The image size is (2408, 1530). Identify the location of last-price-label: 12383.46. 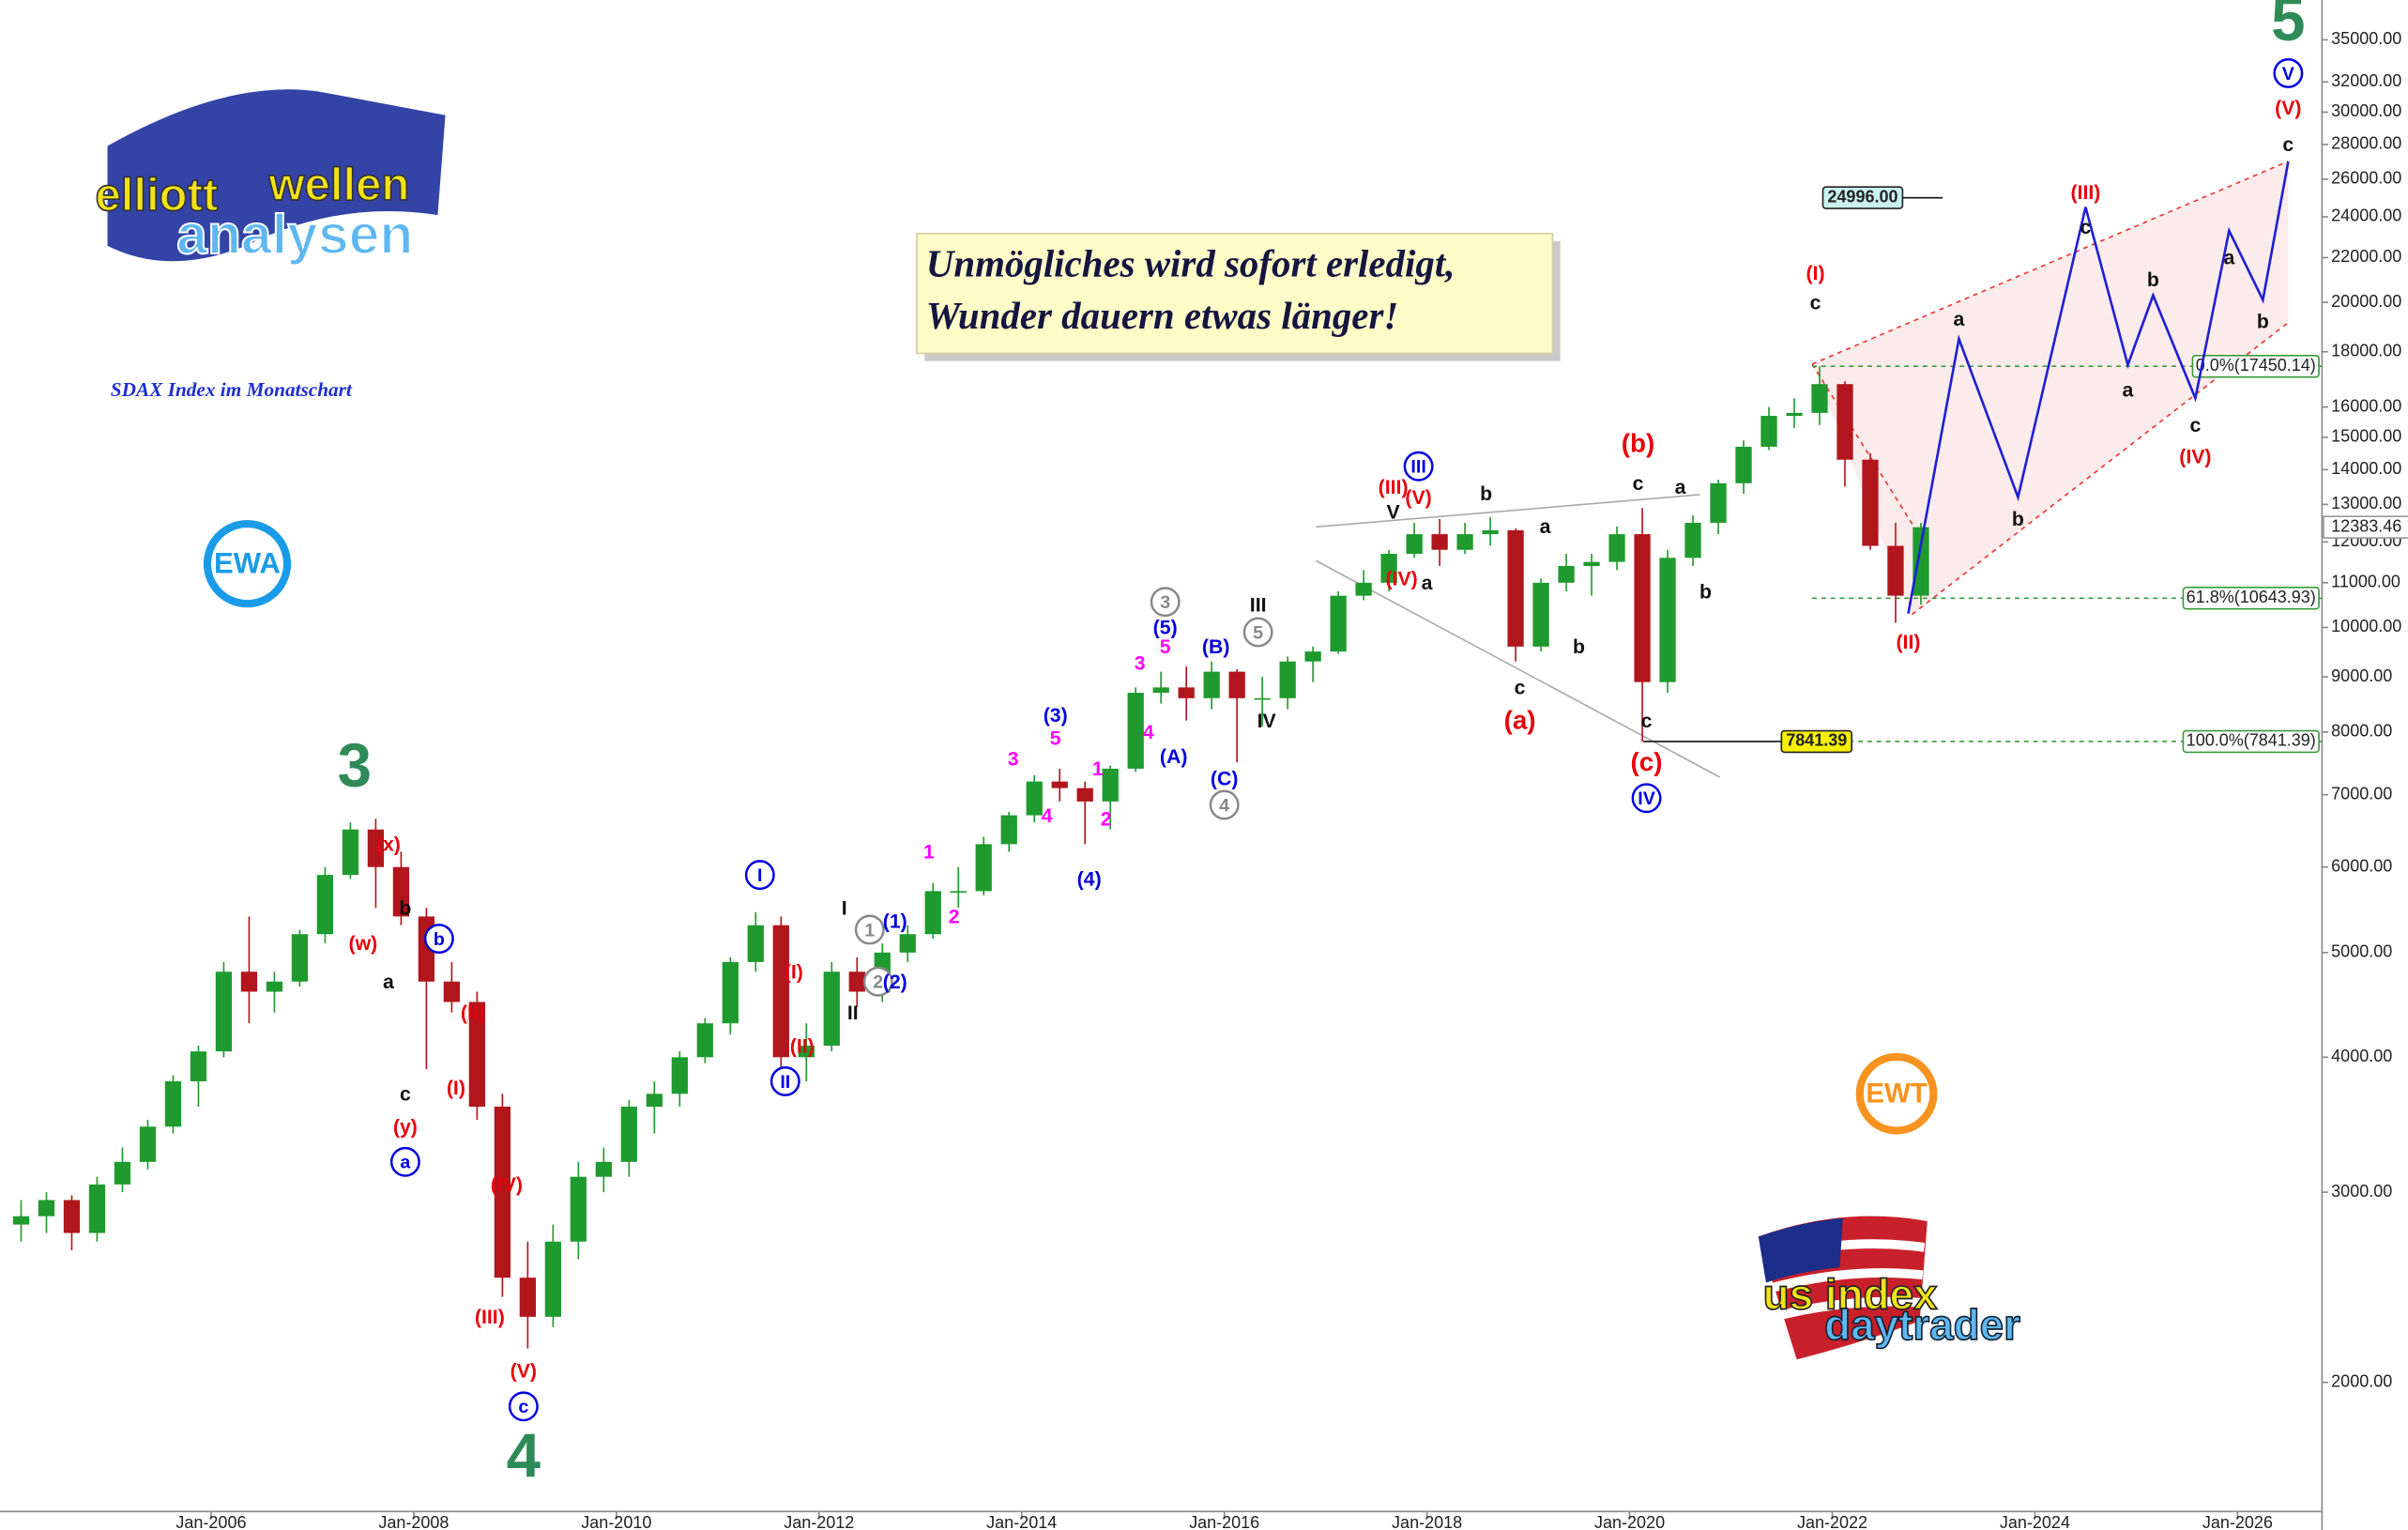
(2366, 525).